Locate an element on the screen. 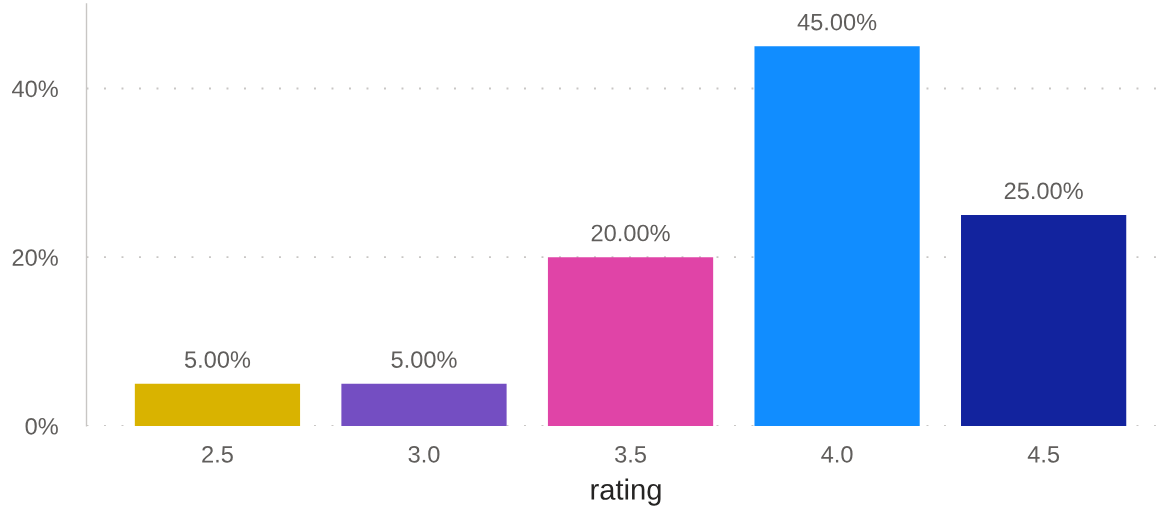 This screenshot has width=1169, height=507. x-tick-label: 2.5 is located at coordinates (217, 454).